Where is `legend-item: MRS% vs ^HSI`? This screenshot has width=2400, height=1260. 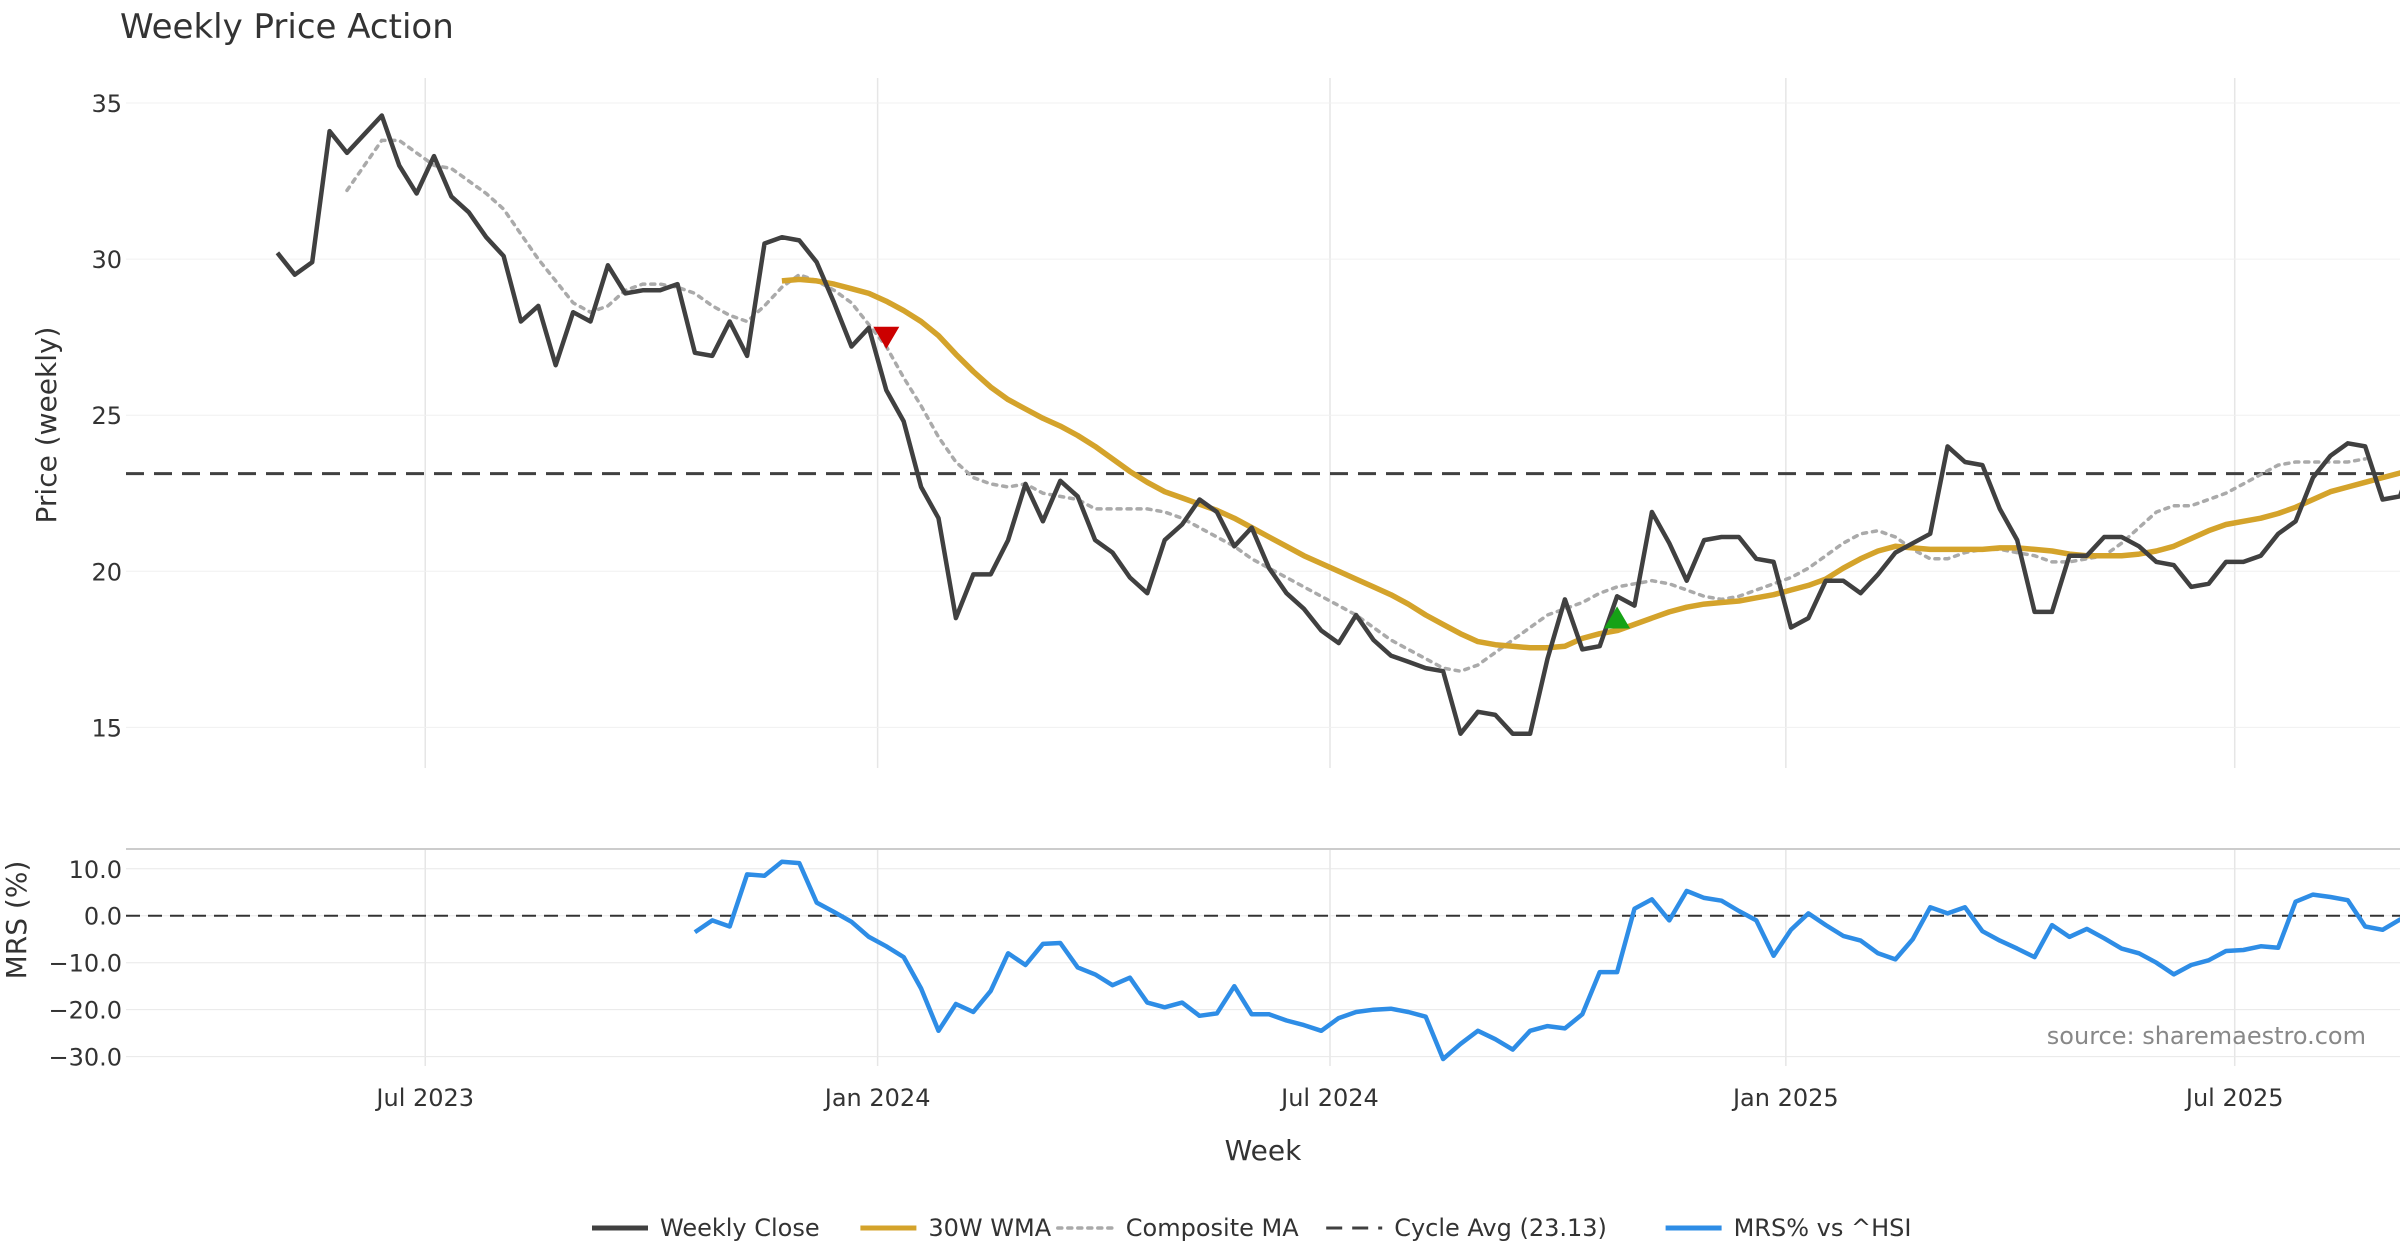 legend-item: MRS% vs ^HSI is located at coordinates (1788, 1228).